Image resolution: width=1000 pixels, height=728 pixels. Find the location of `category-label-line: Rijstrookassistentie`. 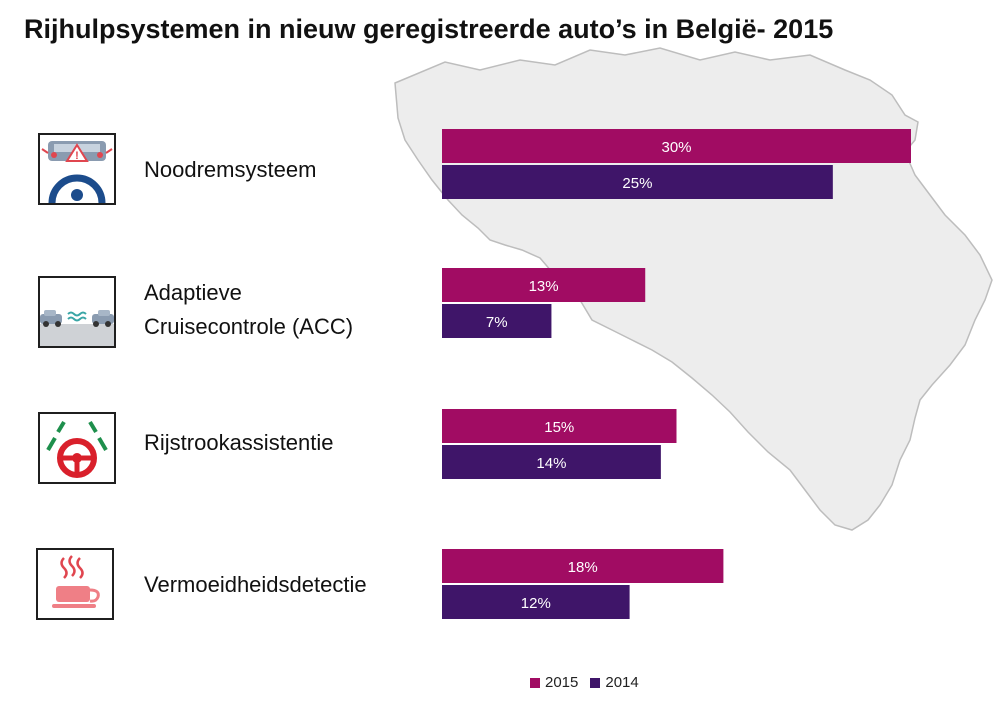

category-label-line: Rijstrookassistentie is located at coordinates (239, 442).